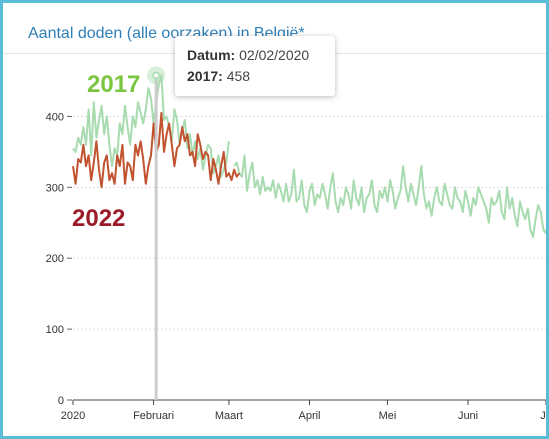 Image resolution: width=549 pixels, height=439 pixels. What do you see at coordinates (468, 416) in the screenshot?
I see `x-tick-label-5: Juni` at bounding box center [468, 416].